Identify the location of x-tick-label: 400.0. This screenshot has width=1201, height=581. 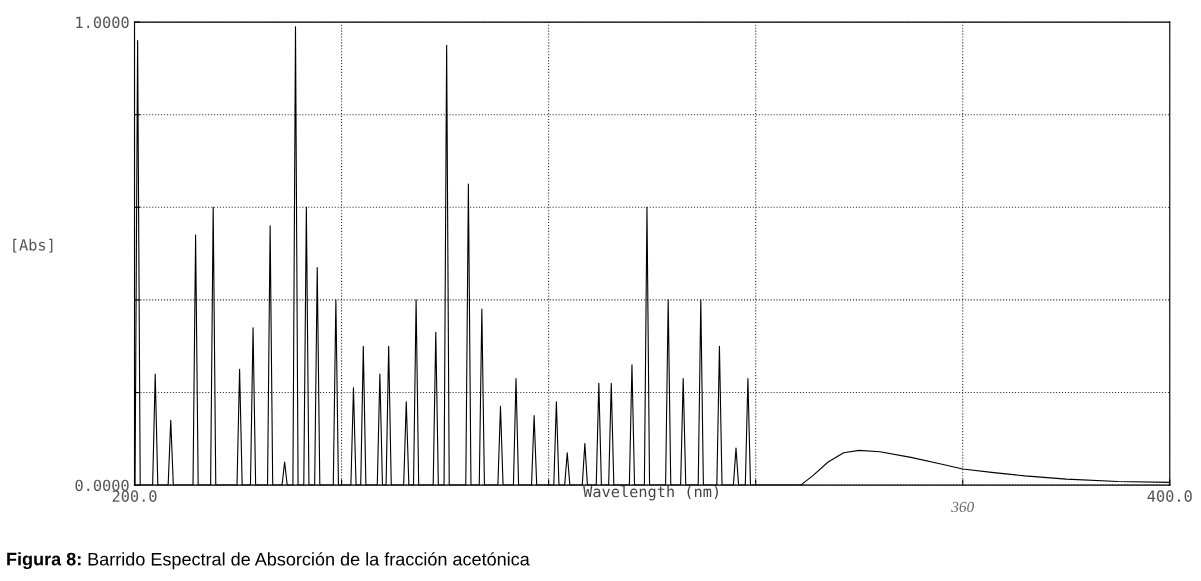
(1169, 496).